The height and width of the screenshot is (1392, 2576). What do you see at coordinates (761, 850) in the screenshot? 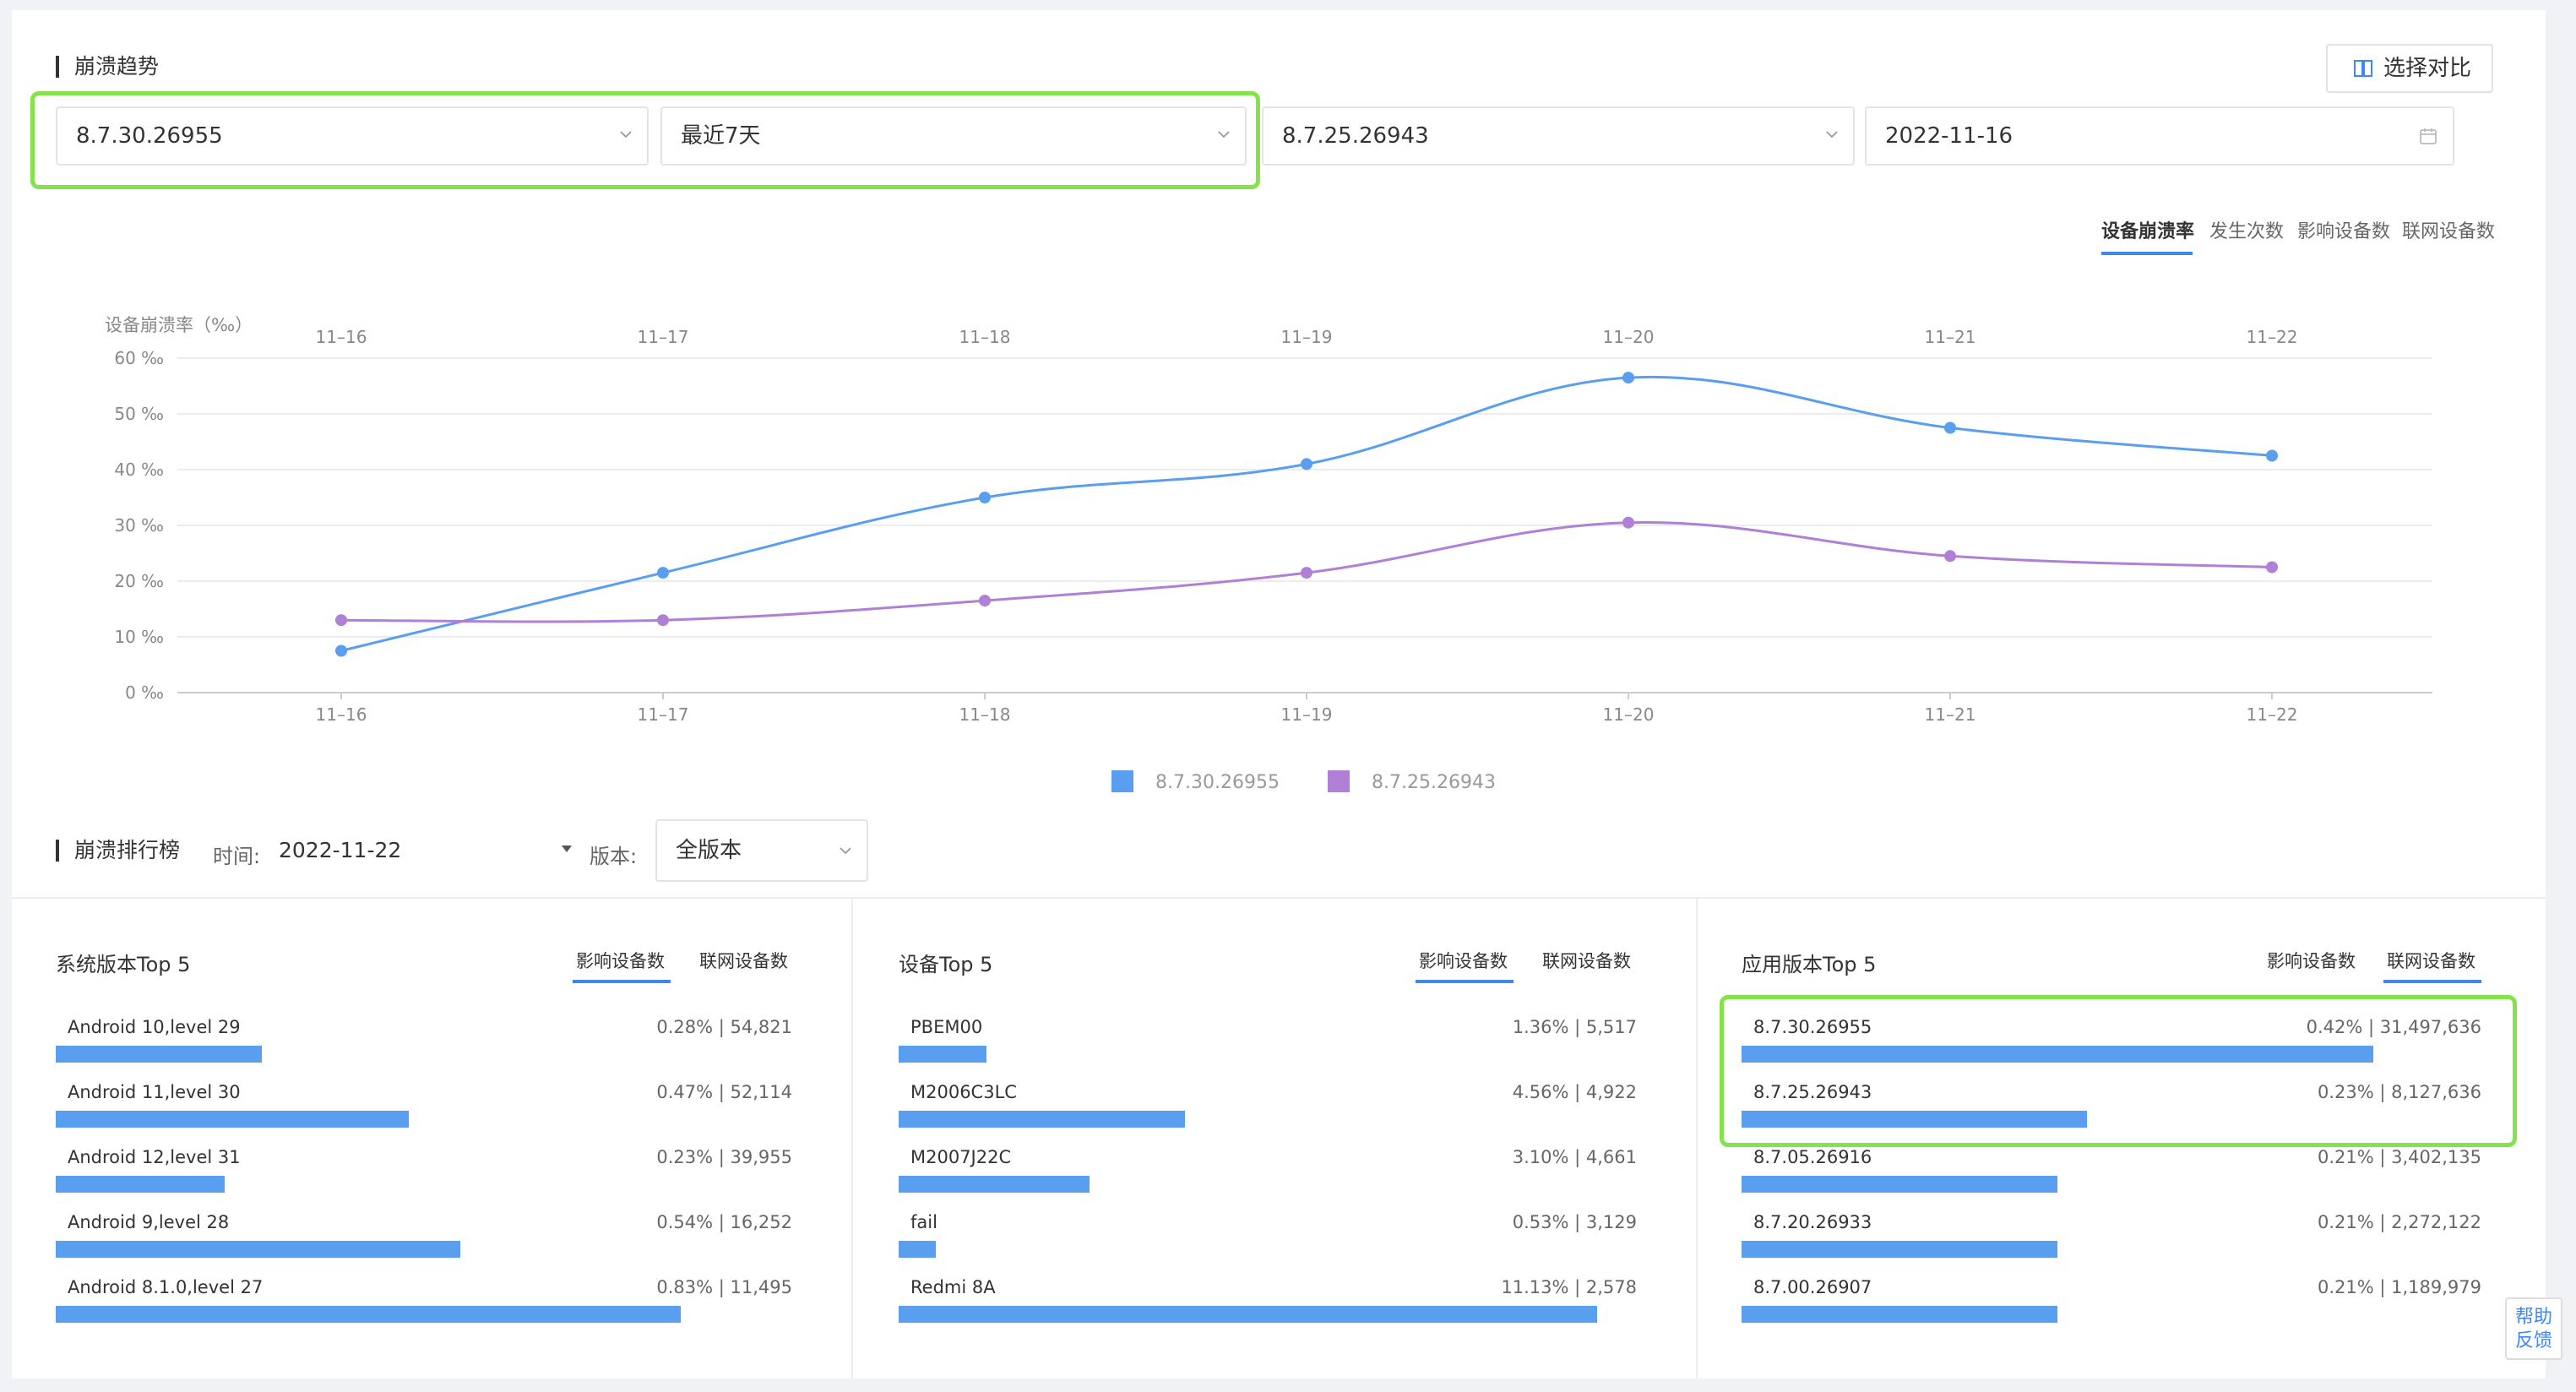
I see `ranking-version-select: 全版本` at bounding box center [761, 850].